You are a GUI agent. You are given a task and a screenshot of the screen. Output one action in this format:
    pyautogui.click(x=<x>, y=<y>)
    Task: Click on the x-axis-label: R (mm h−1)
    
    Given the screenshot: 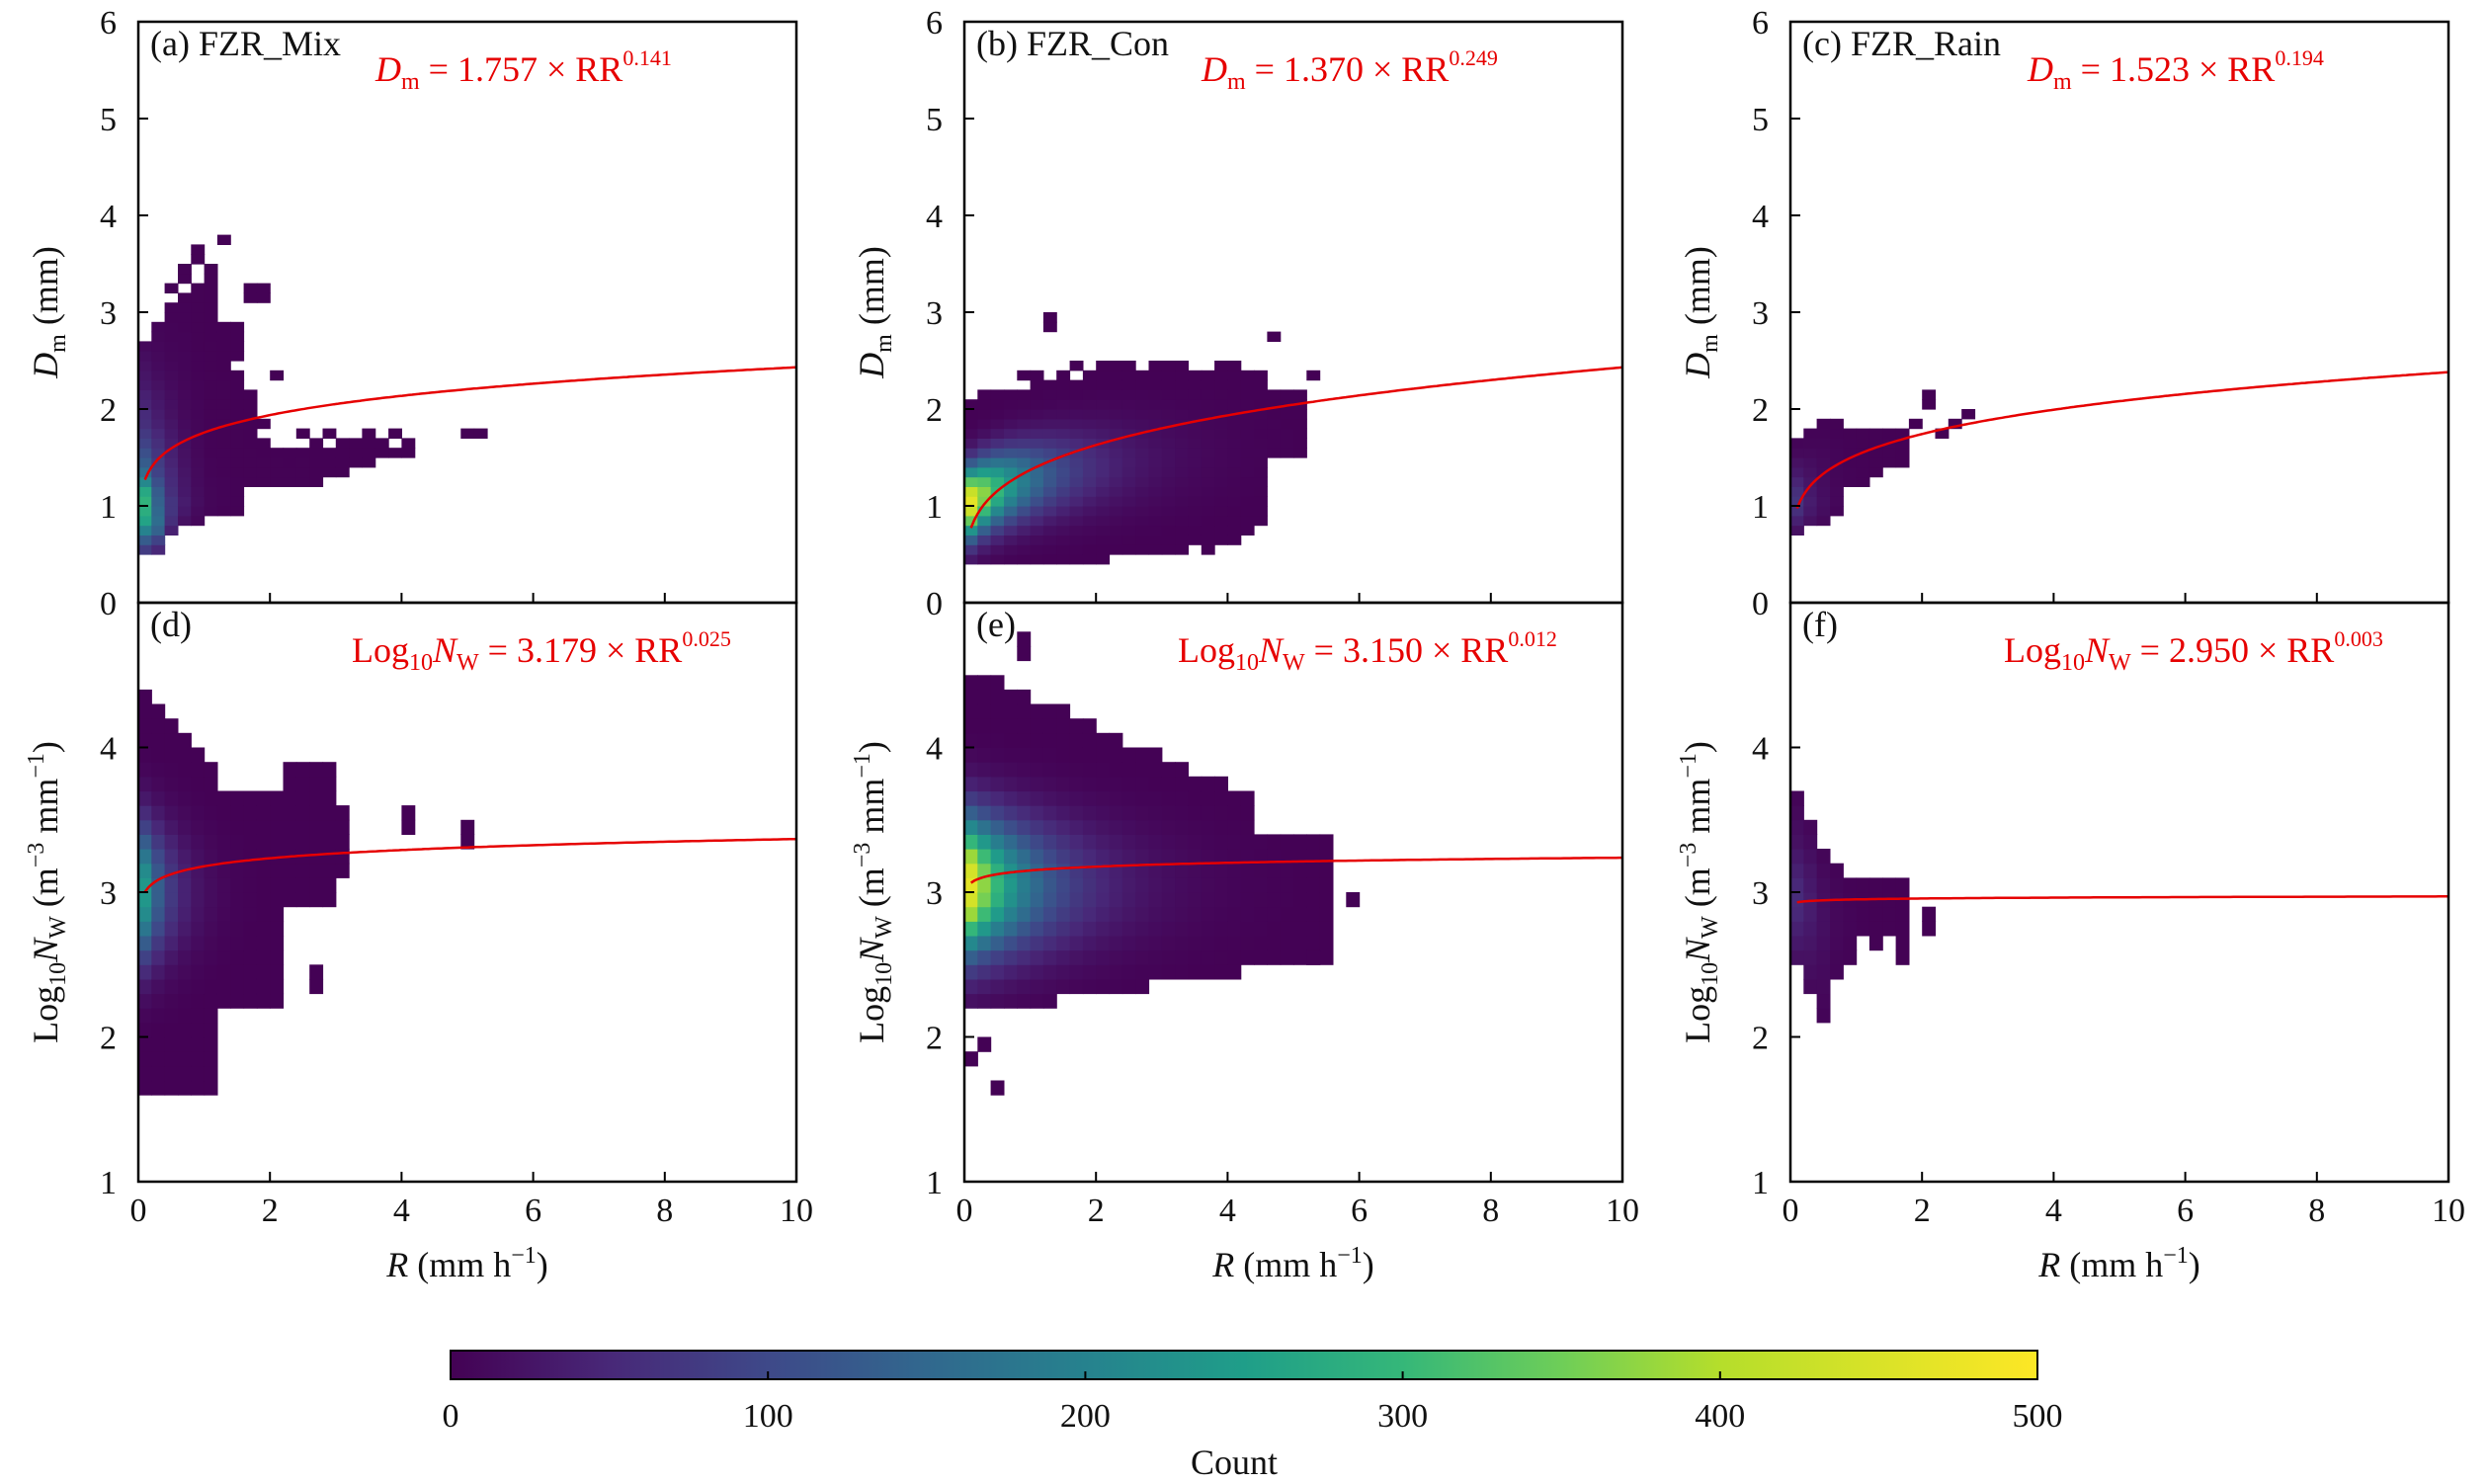 What is the action you would take?
    pyautogui.click(x=467, y=1263)
    